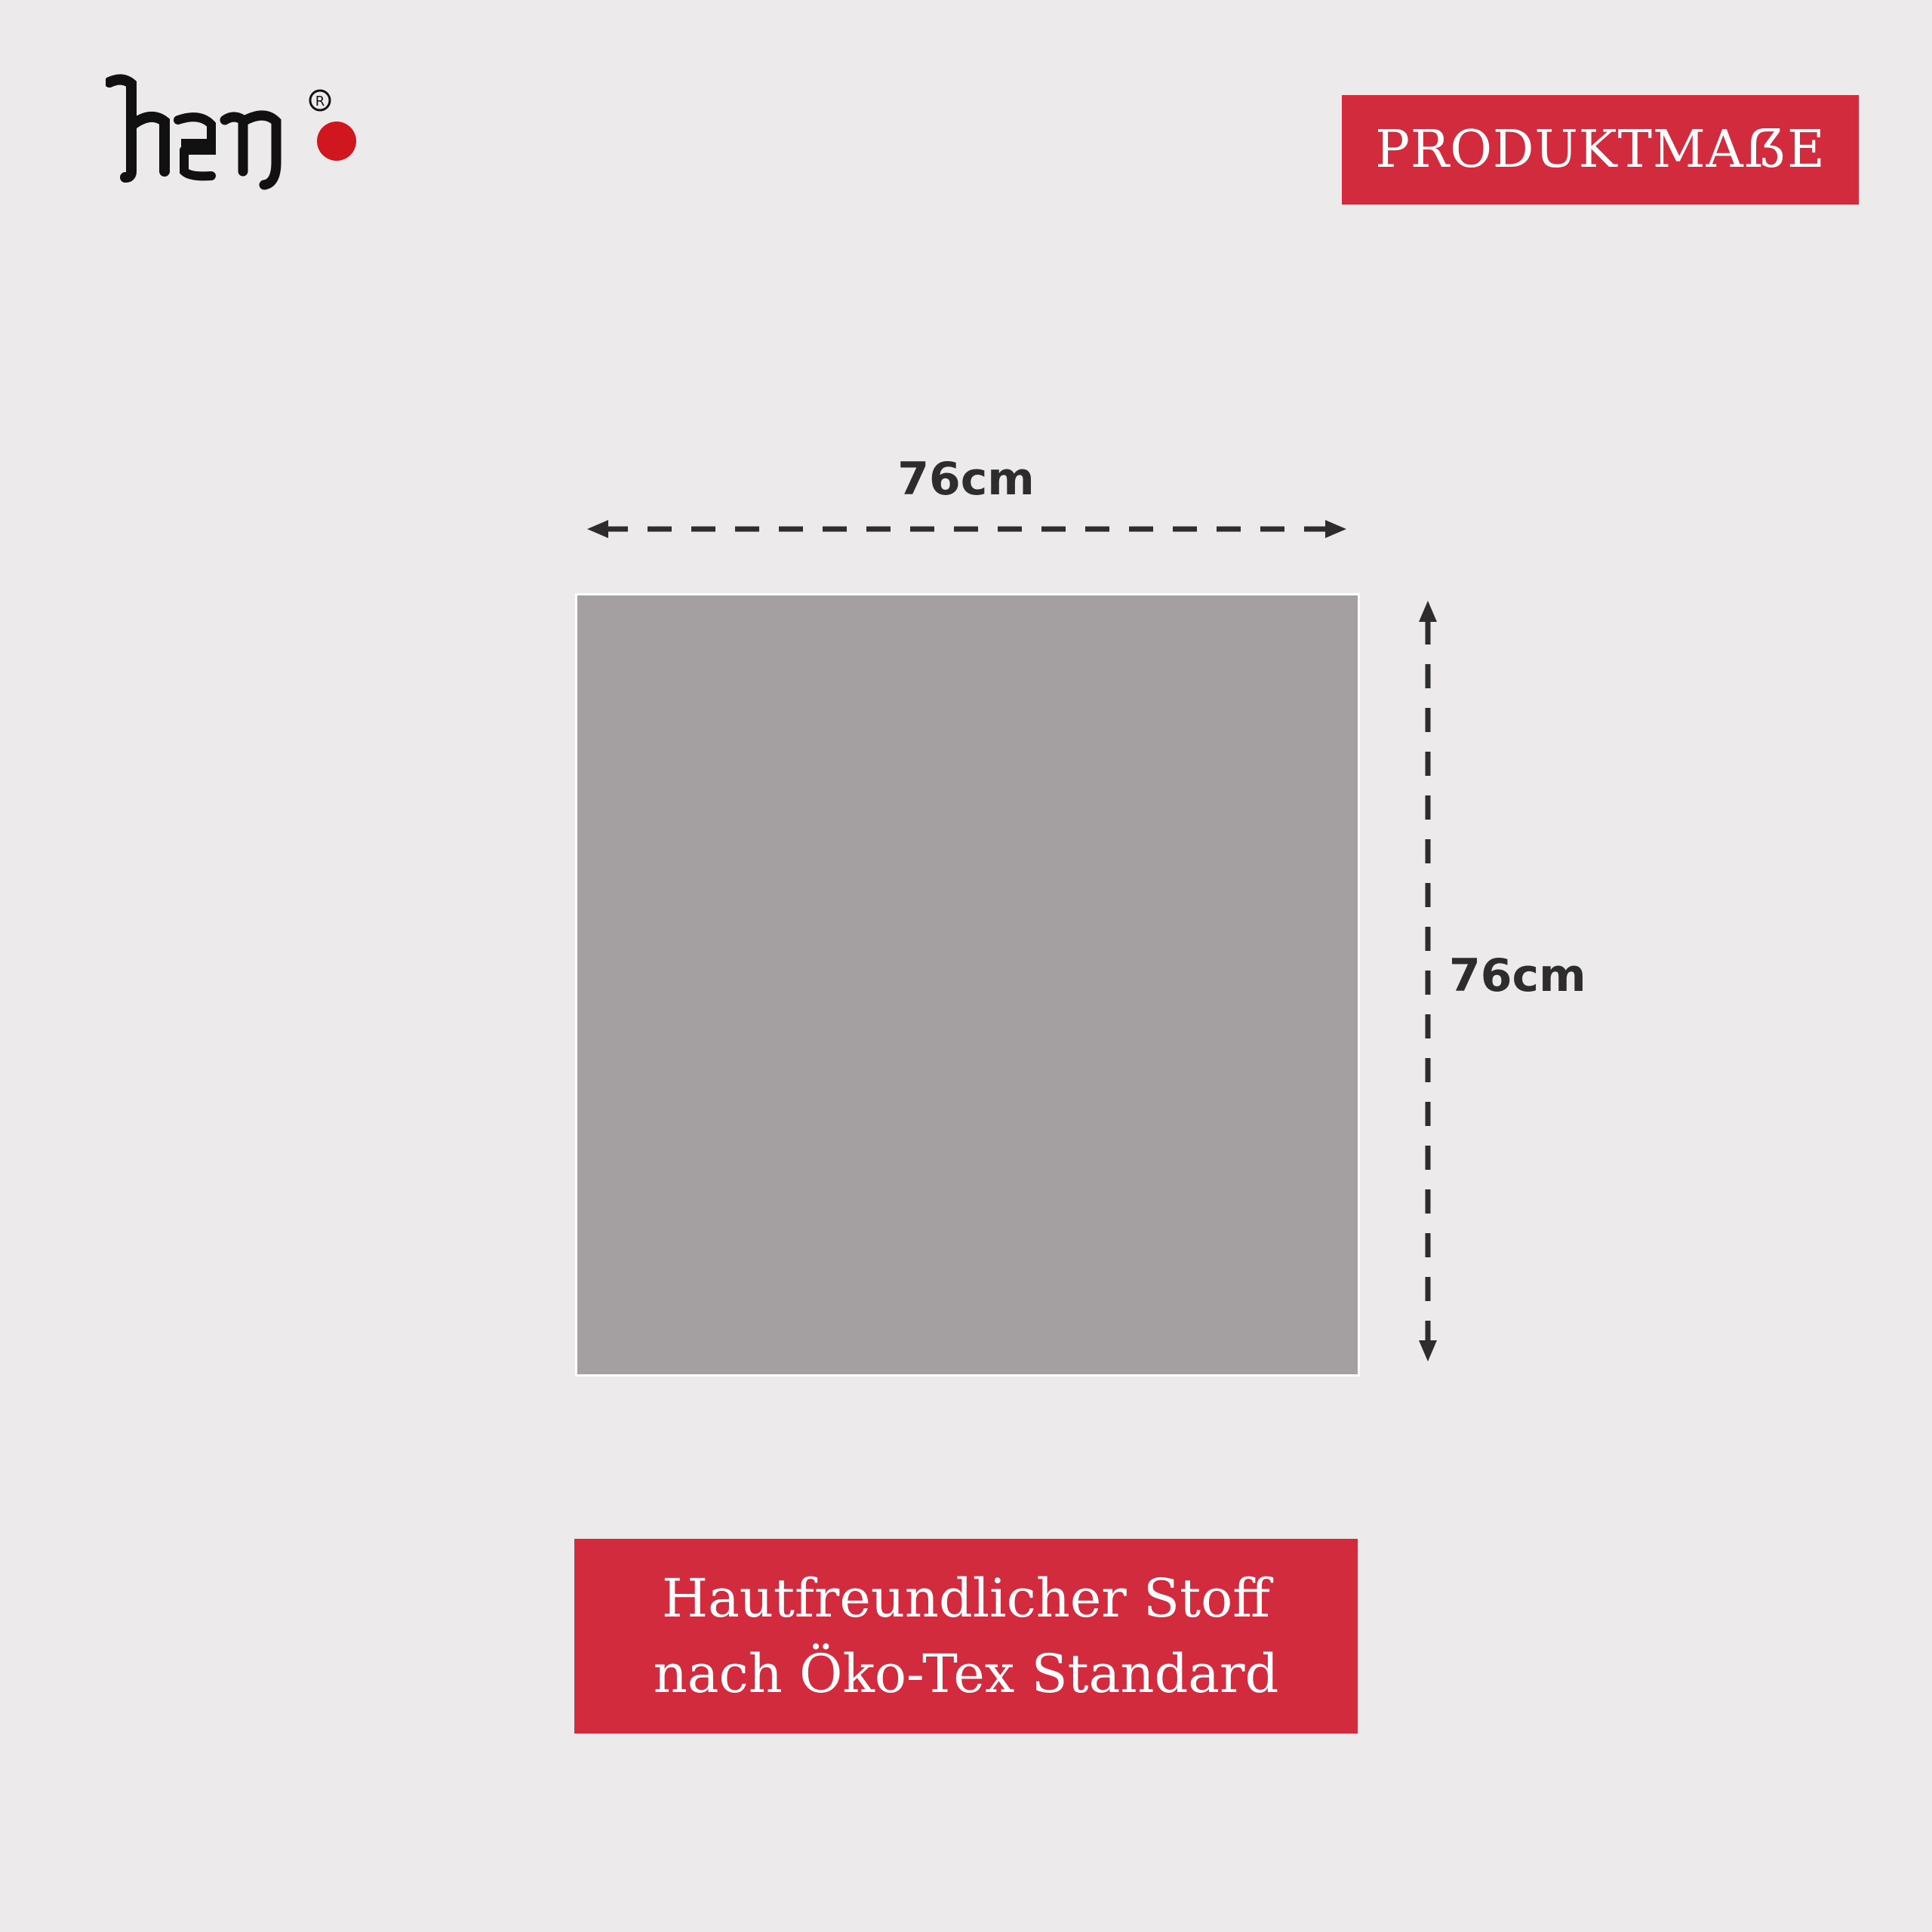 This screenshot has height=1932, width=1932. Describe the element at coordinates (966, 479) in the screenshot. I see `width-label: 76cm` at that location.